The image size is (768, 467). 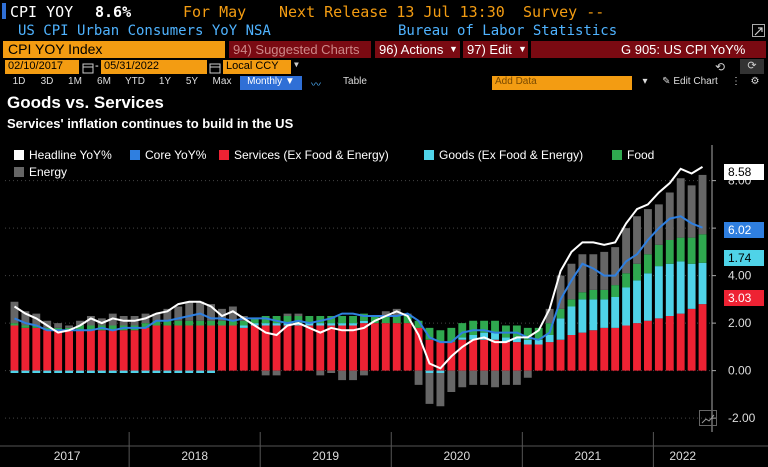 I want to click on edit-label: 97) Edit, so click(x=489, y=49).